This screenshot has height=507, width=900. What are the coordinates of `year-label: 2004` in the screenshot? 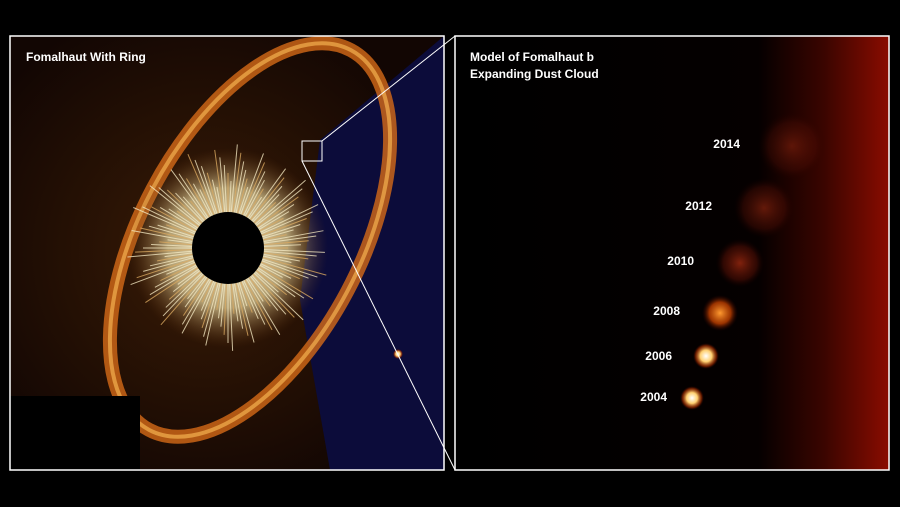 It's located at (653, 397).